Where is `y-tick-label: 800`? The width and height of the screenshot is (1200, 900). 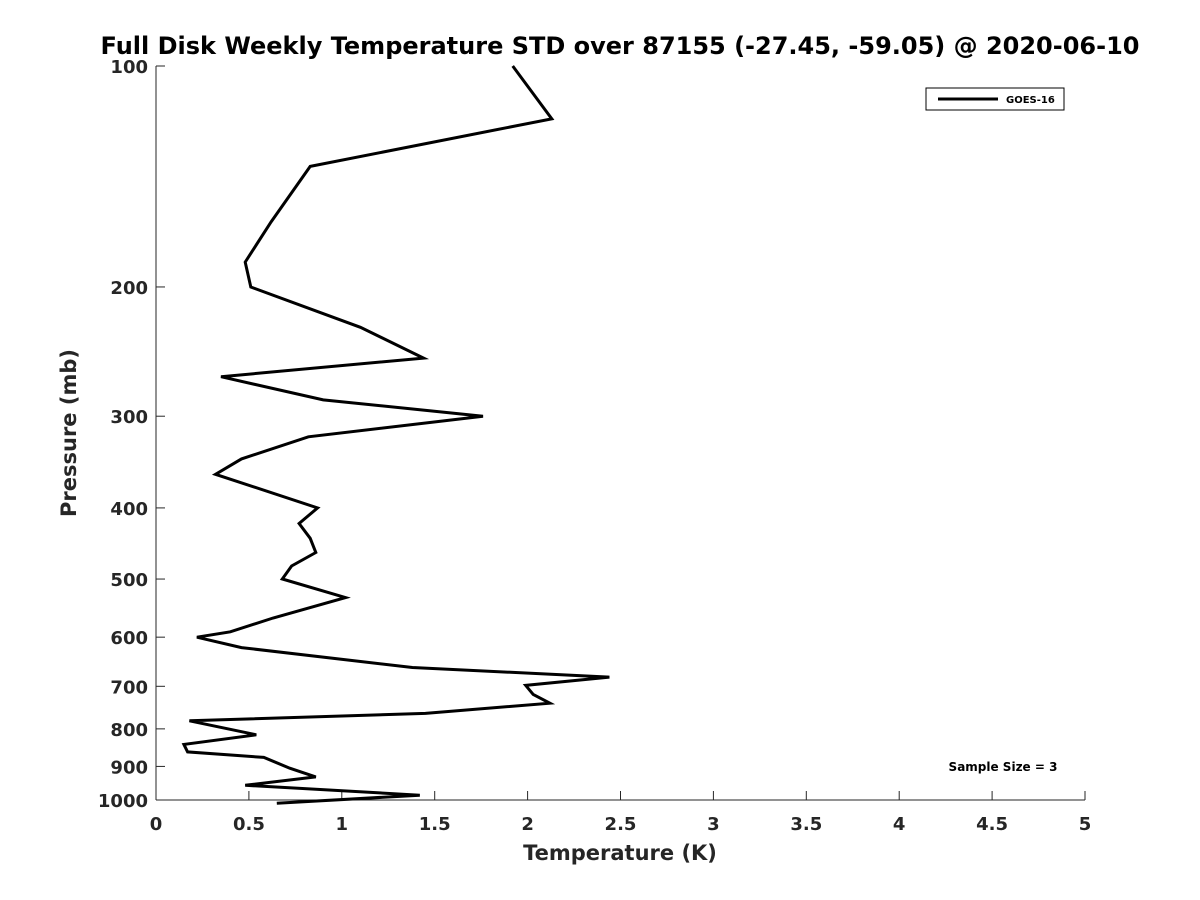
y-tick-label: 800 is located at coordinates (129, 730).